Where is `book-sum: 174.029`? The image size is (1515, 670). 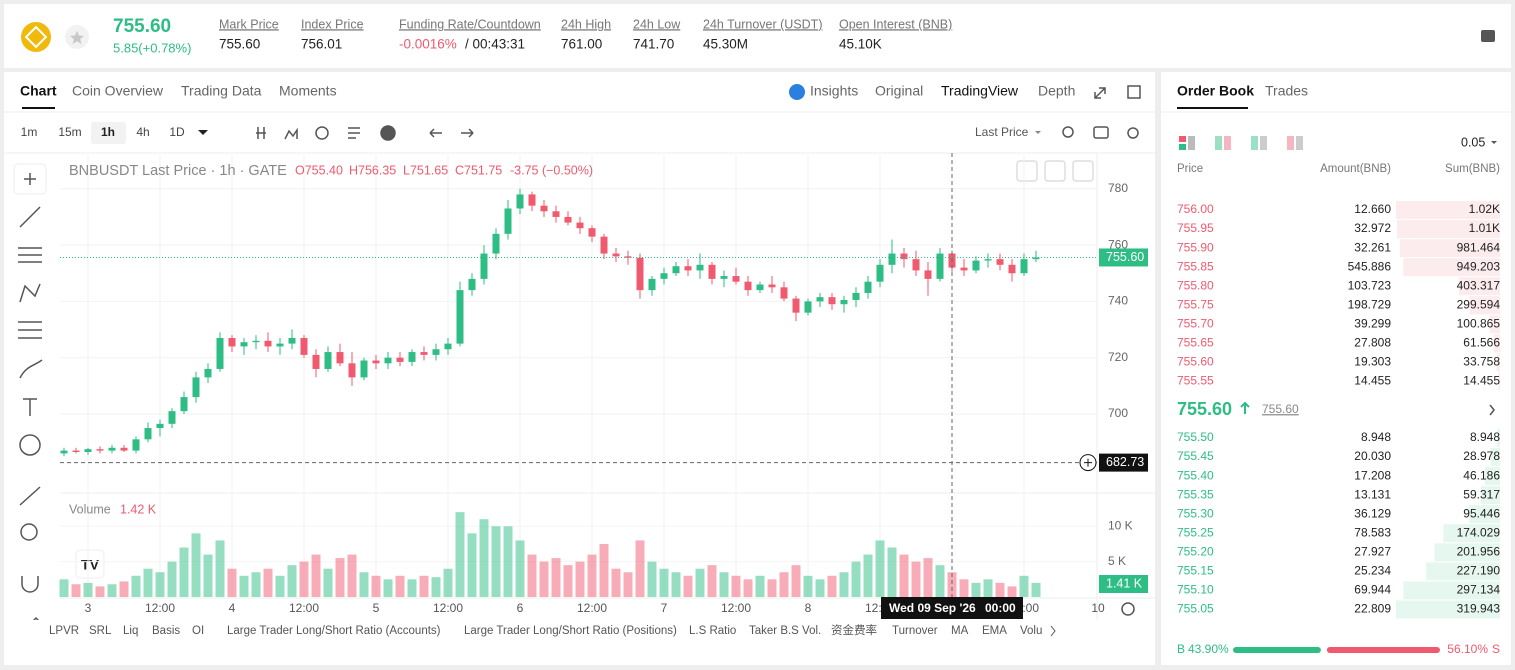
book-sum: 174.029 is located at coordinates (1479, 532).